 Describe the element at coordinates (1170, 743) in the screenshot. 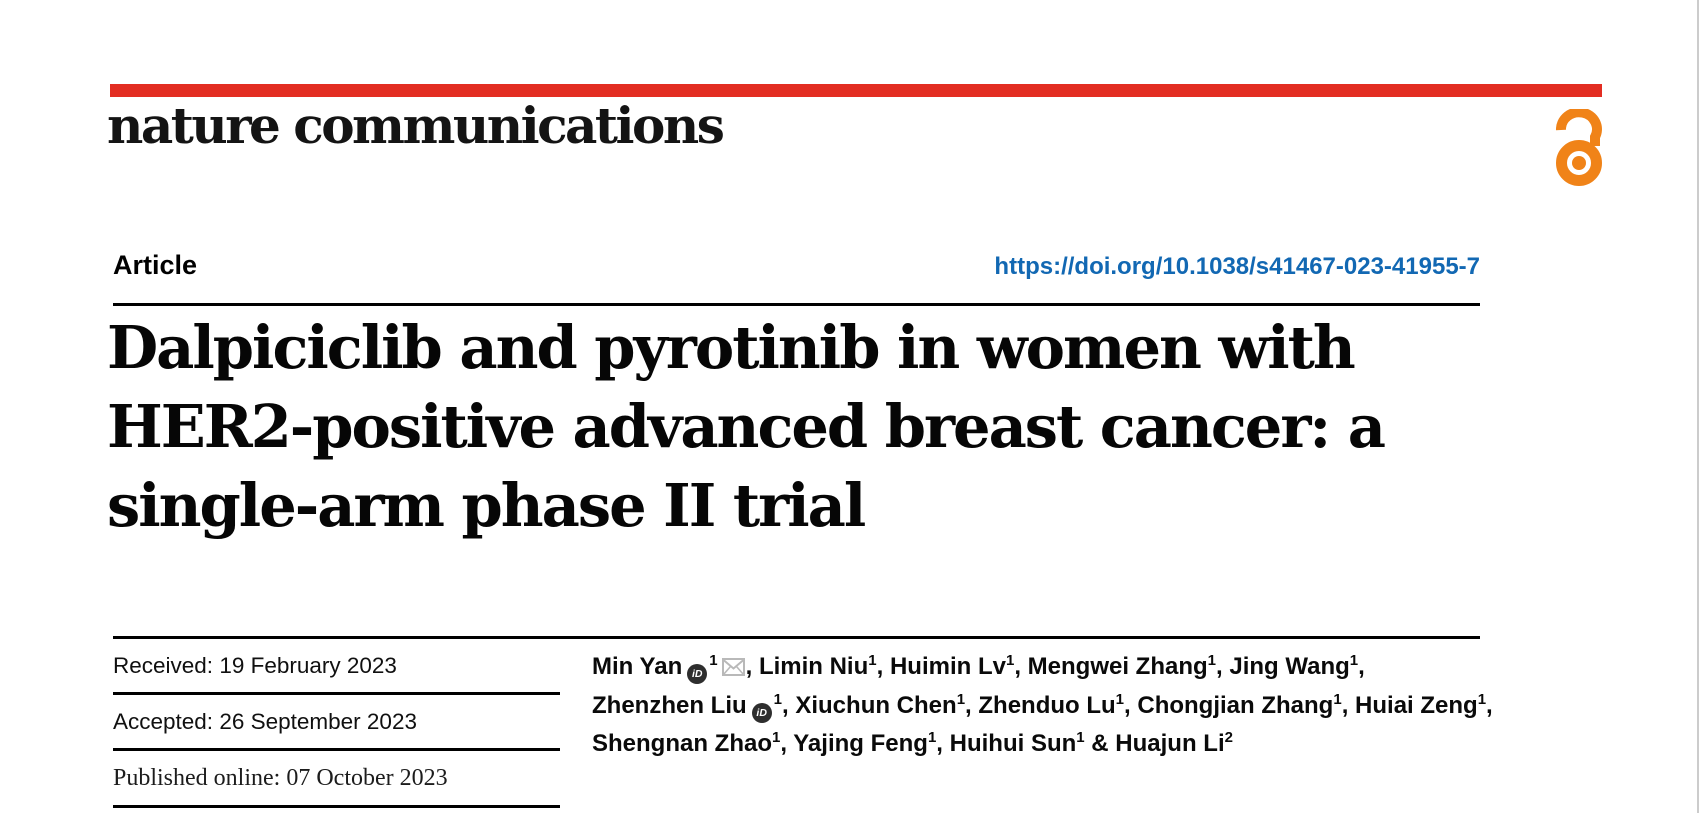

I see `author-name: Huajun Li` at that location.